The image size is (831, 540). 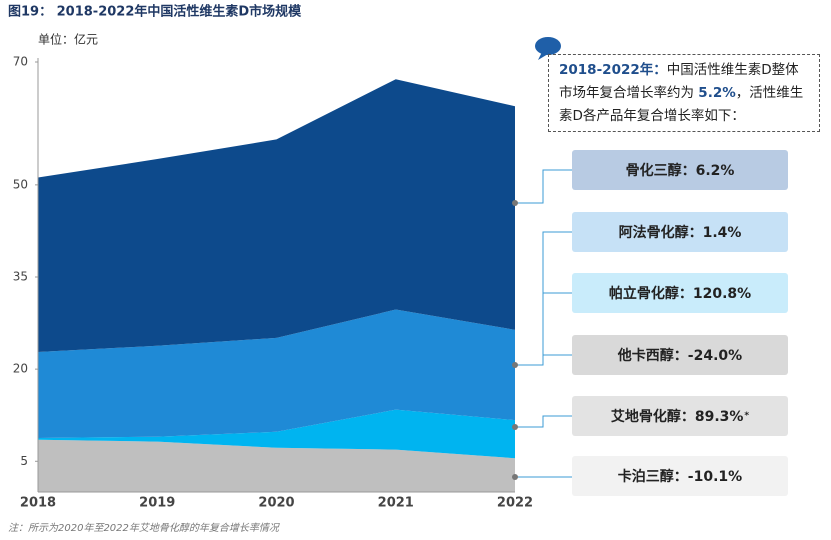 I want to click on callout-text: 中国活性维生素D整体市场年复合增长率约为, so click(x=679, y=81).